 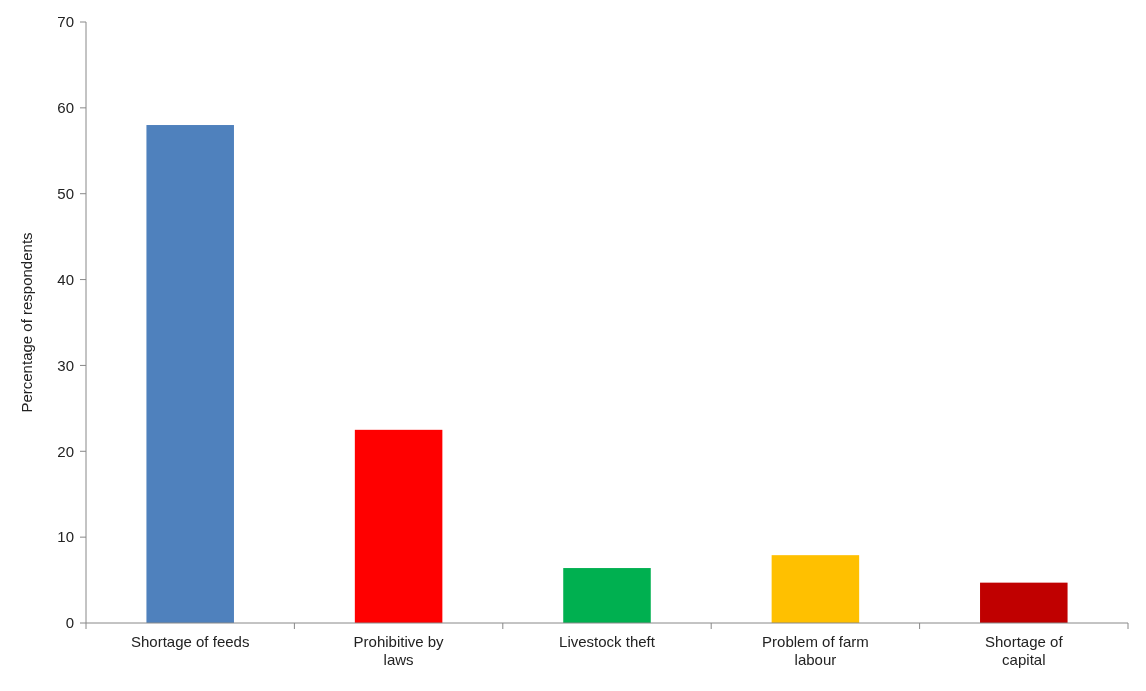 I want to click on y-tick-label: 20, so click(x=65, y=451).